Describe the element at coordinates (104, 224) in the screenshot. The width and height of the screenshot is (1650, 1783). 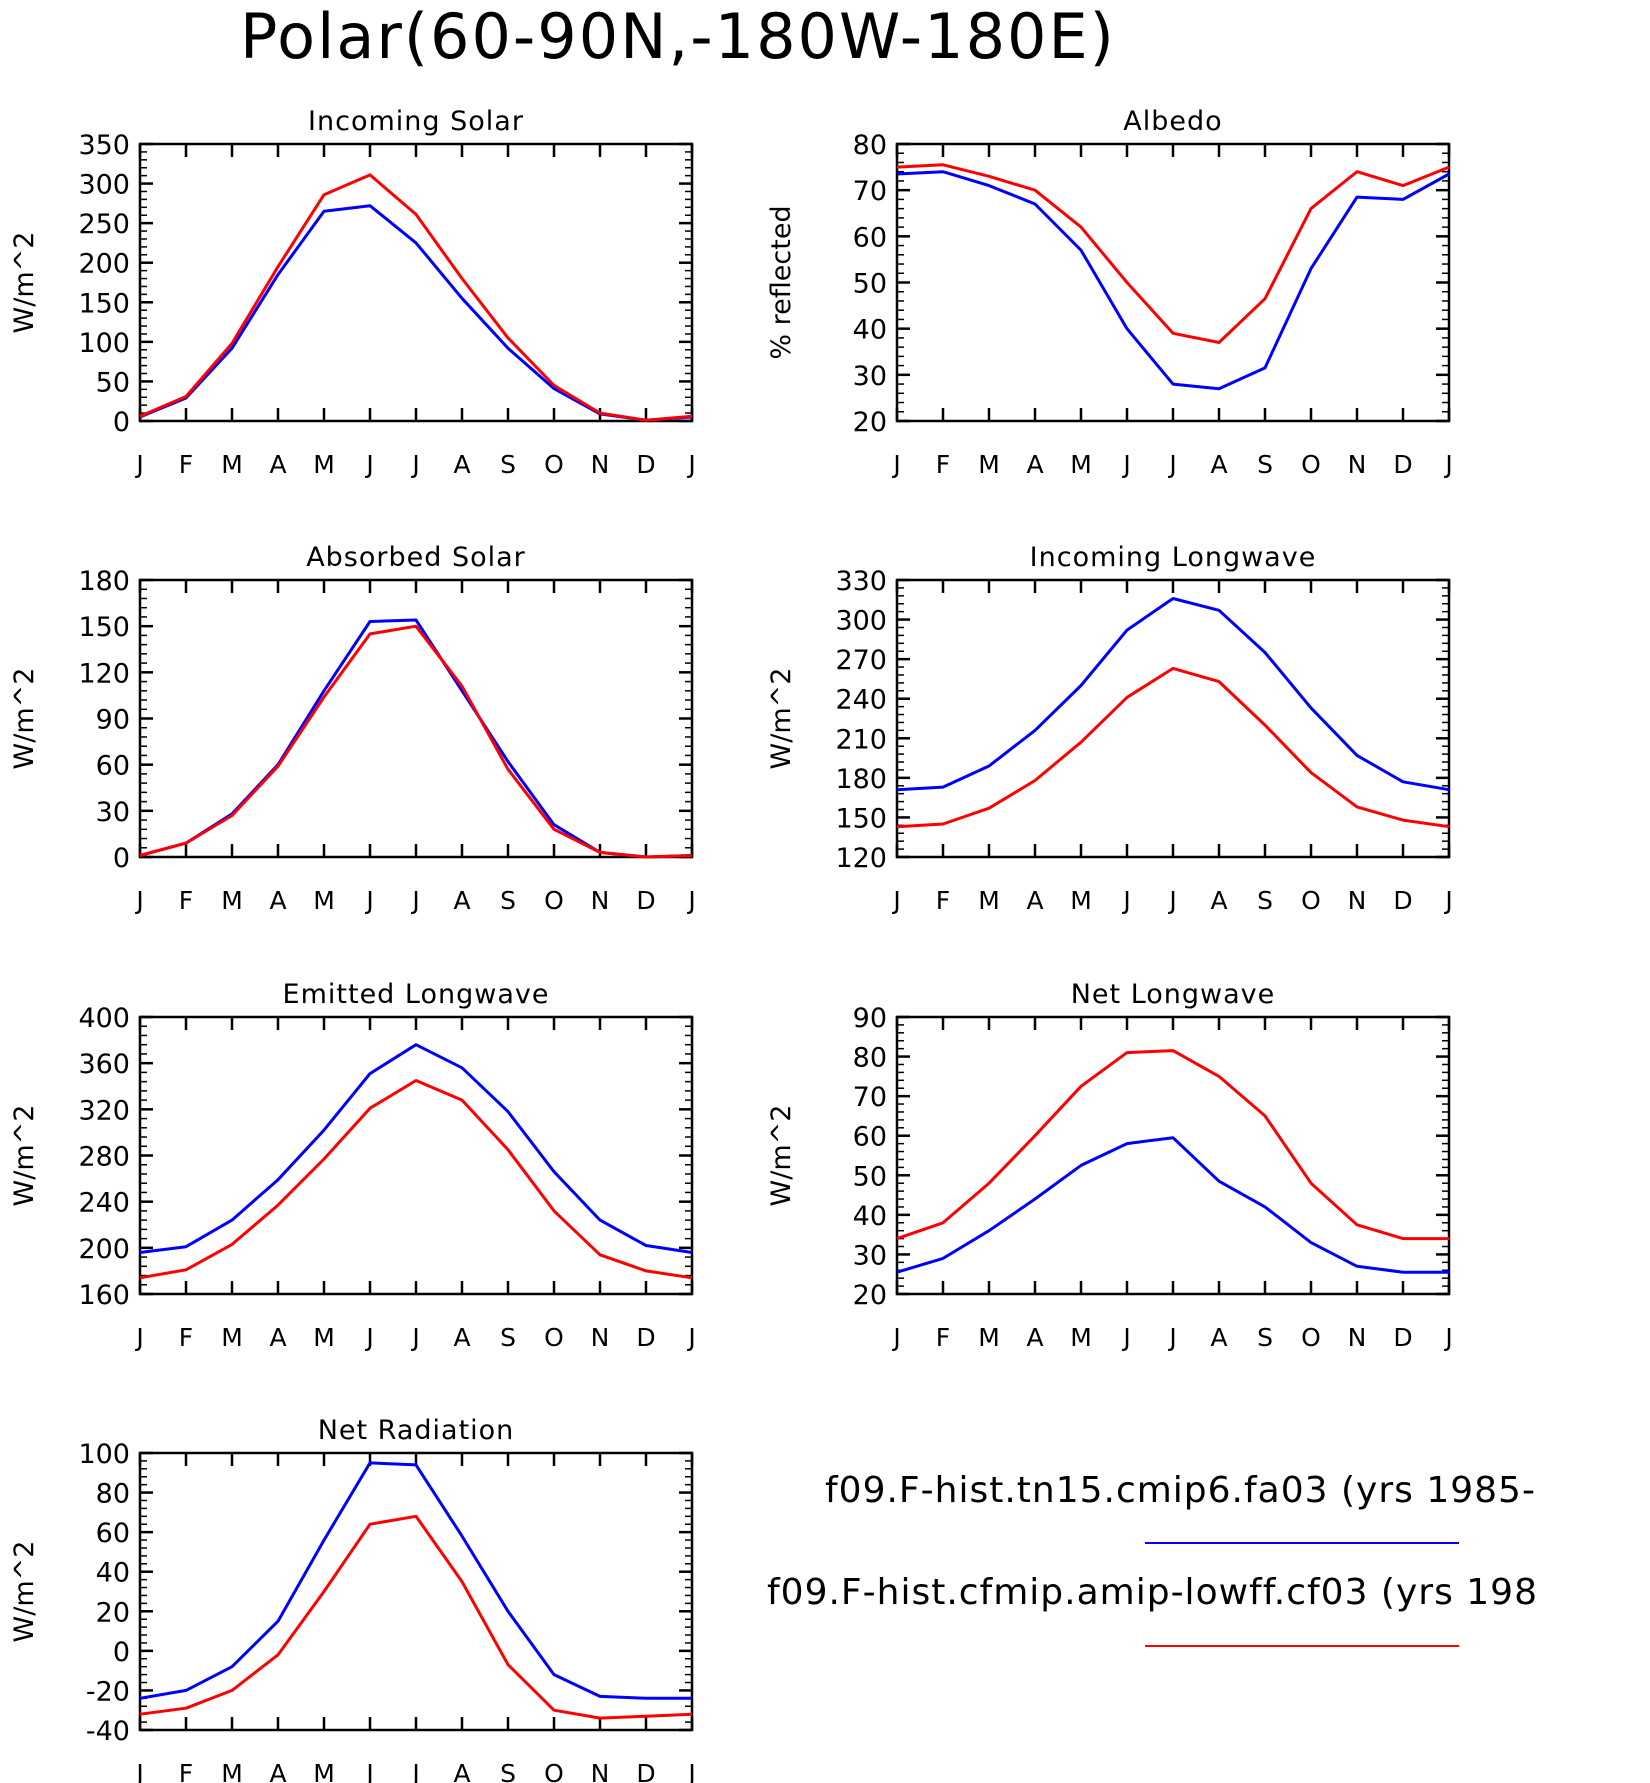
I see `y-tick-label: 250` at that location.